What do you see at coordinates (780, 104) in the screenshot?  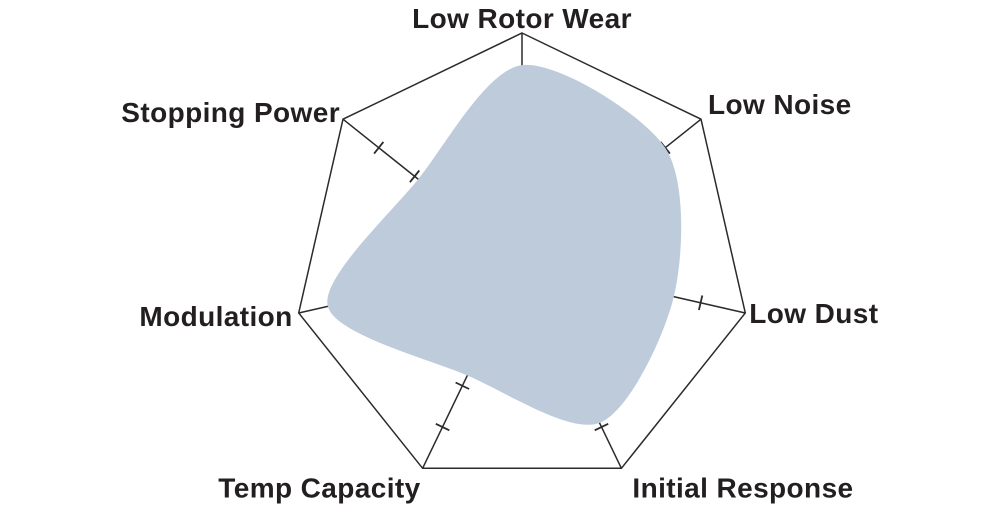 I see `axis-label-low-noise: Low Noise` at bounding box center [780, 104].